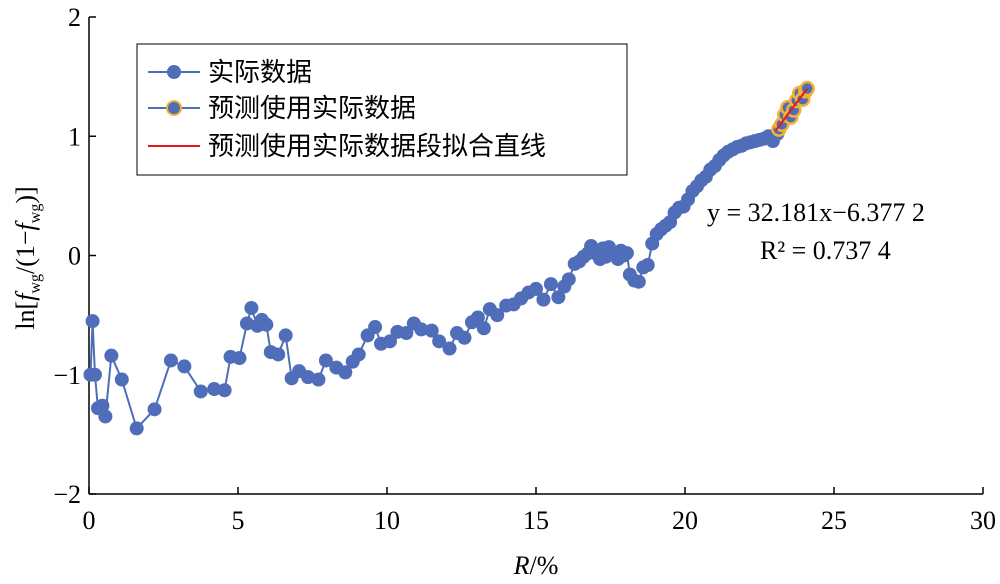 Image resolution: width=1000 pixels, height=584 pixels. Describe the element at coordinates (74, 136) in the screenshot. I see `y-tick-label: 1` at that location.